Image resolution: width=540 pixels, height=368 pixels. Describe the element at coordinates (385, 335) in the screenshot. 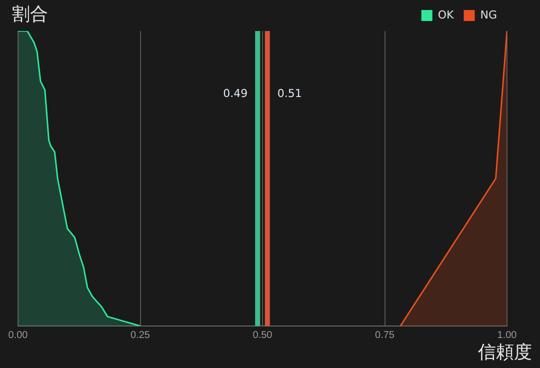

I see `x-tick-label: 0.75` at that location.